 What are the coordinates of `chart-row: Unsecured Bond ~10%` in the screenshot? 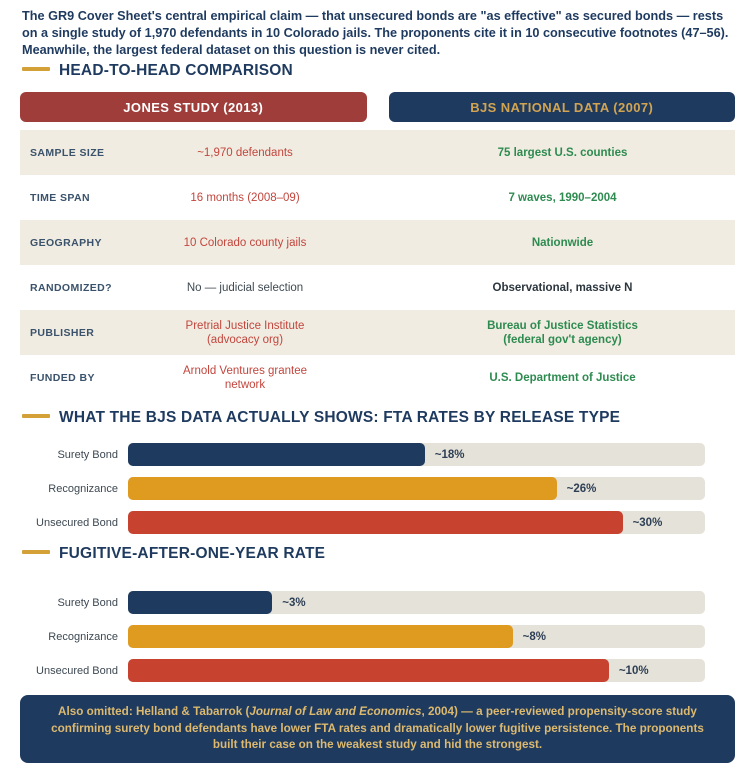 It's located at (362, 670).